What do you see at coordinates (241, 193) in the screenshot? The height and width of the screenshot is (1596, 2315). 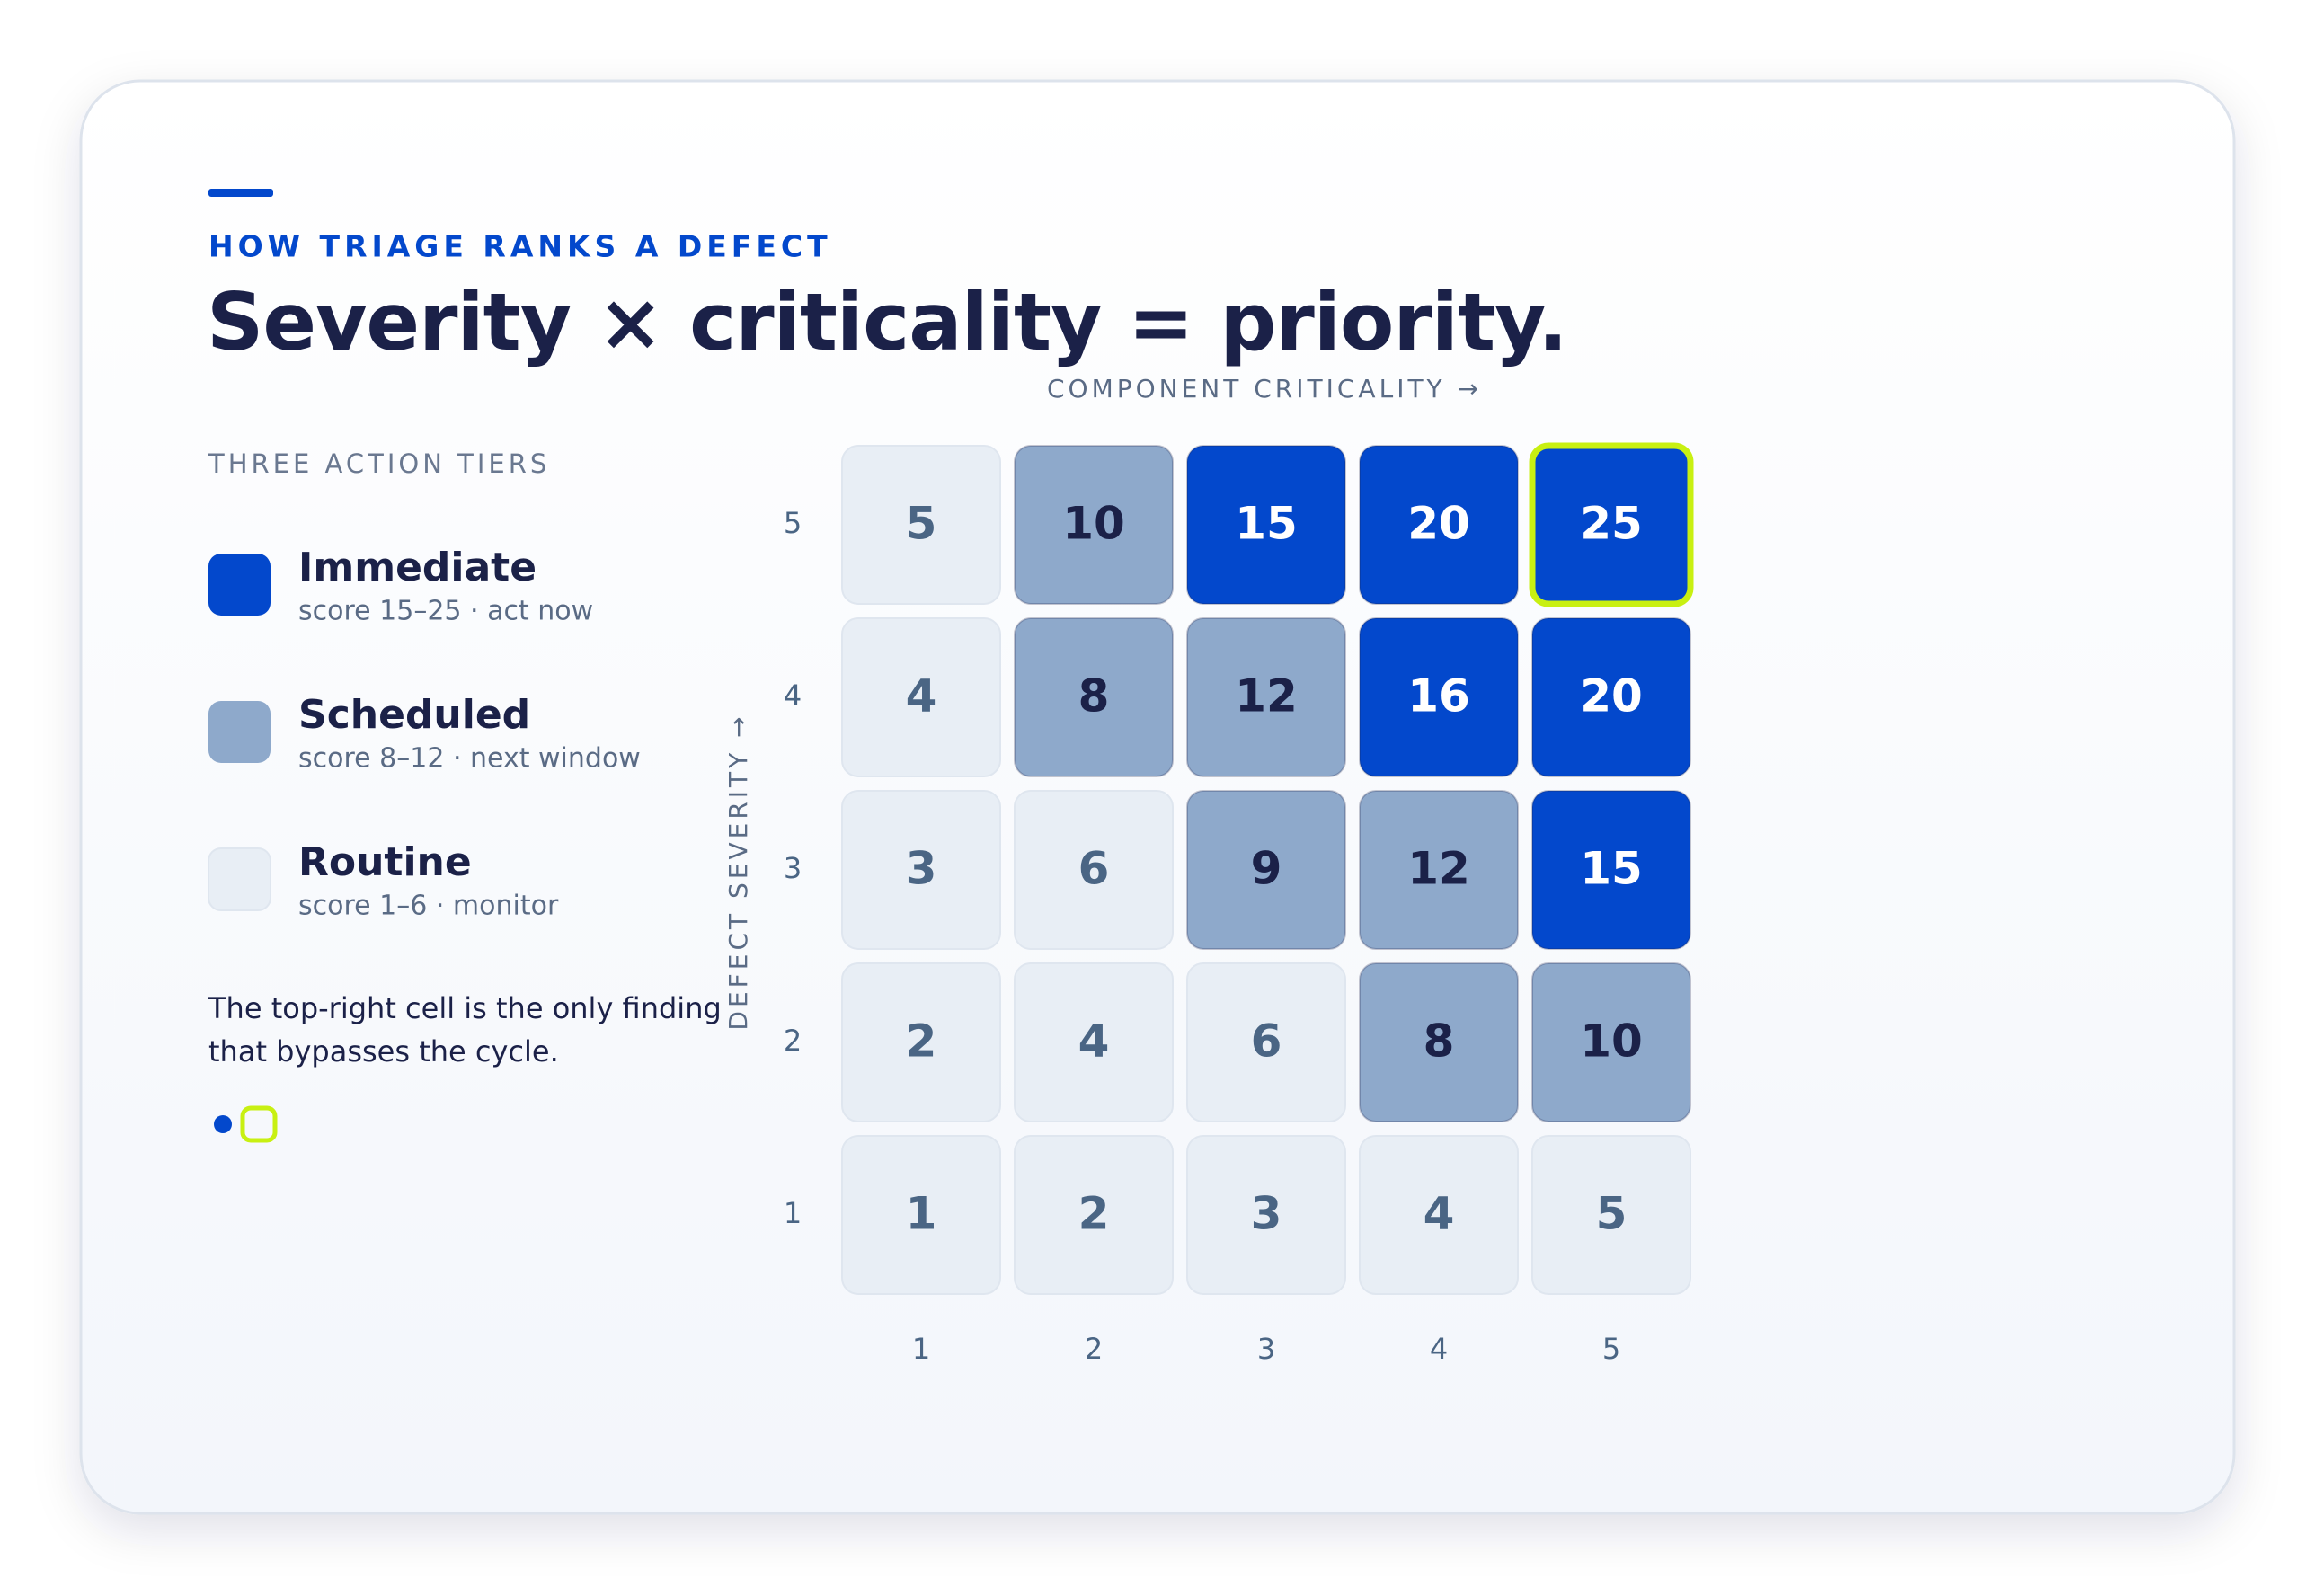 I see `accent-bar` at bounding box center [241, 193].